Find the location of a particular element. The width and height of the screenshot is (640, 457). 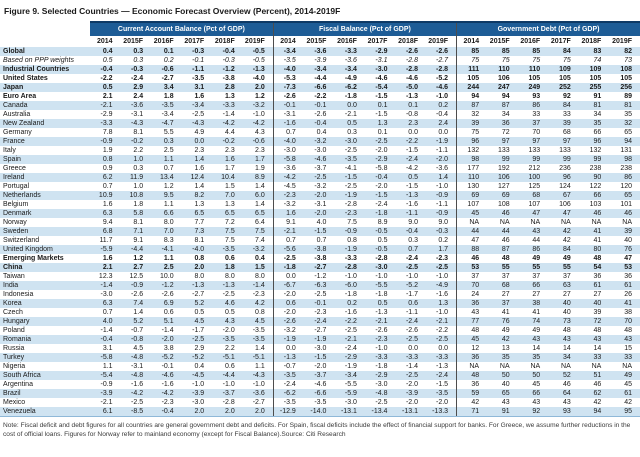

year-header: 2017F is located at coordinates (563, 41).